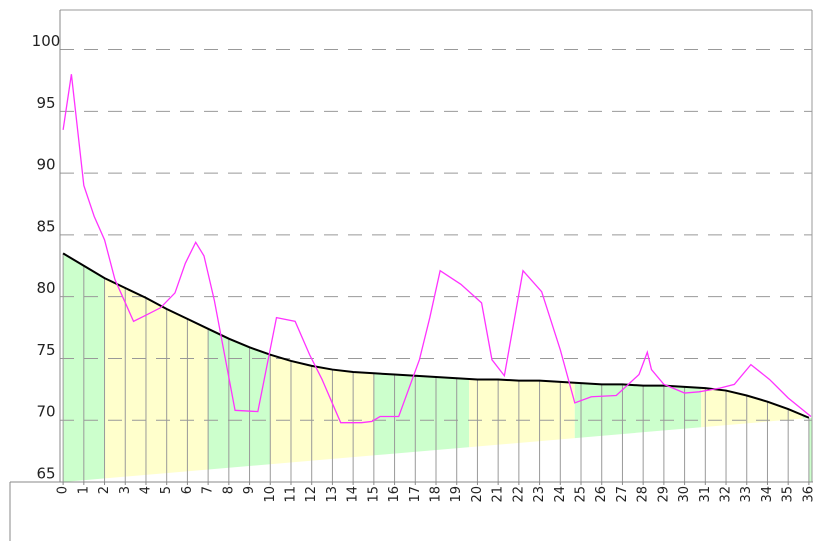  Describe the element at coordinates (187, 490) in the screenshot. I see `x-tick-label: 6` at that location.